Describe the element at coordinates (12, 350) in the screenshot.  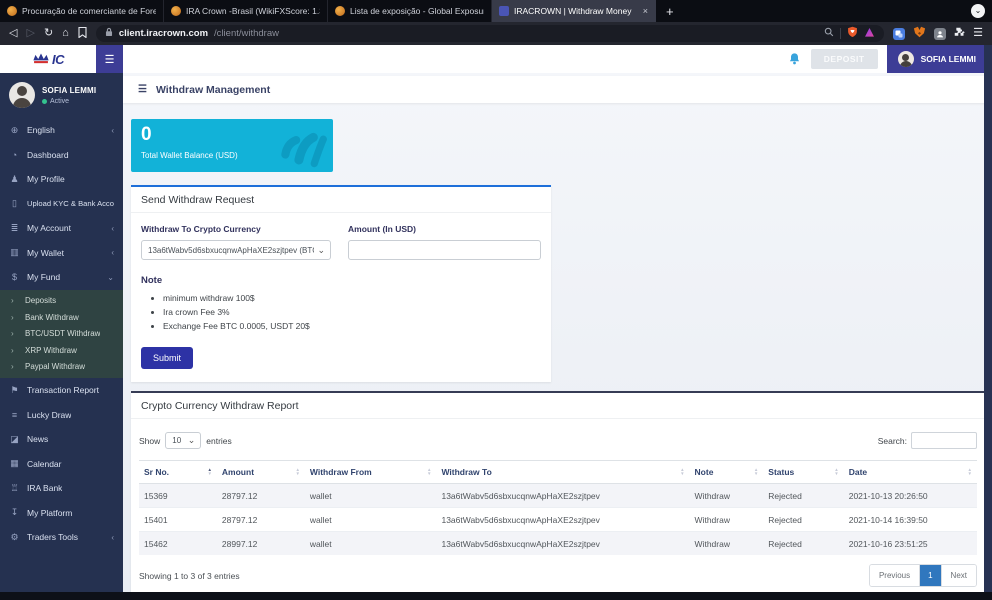
I see `arrow-right-icon: ›` at that location.